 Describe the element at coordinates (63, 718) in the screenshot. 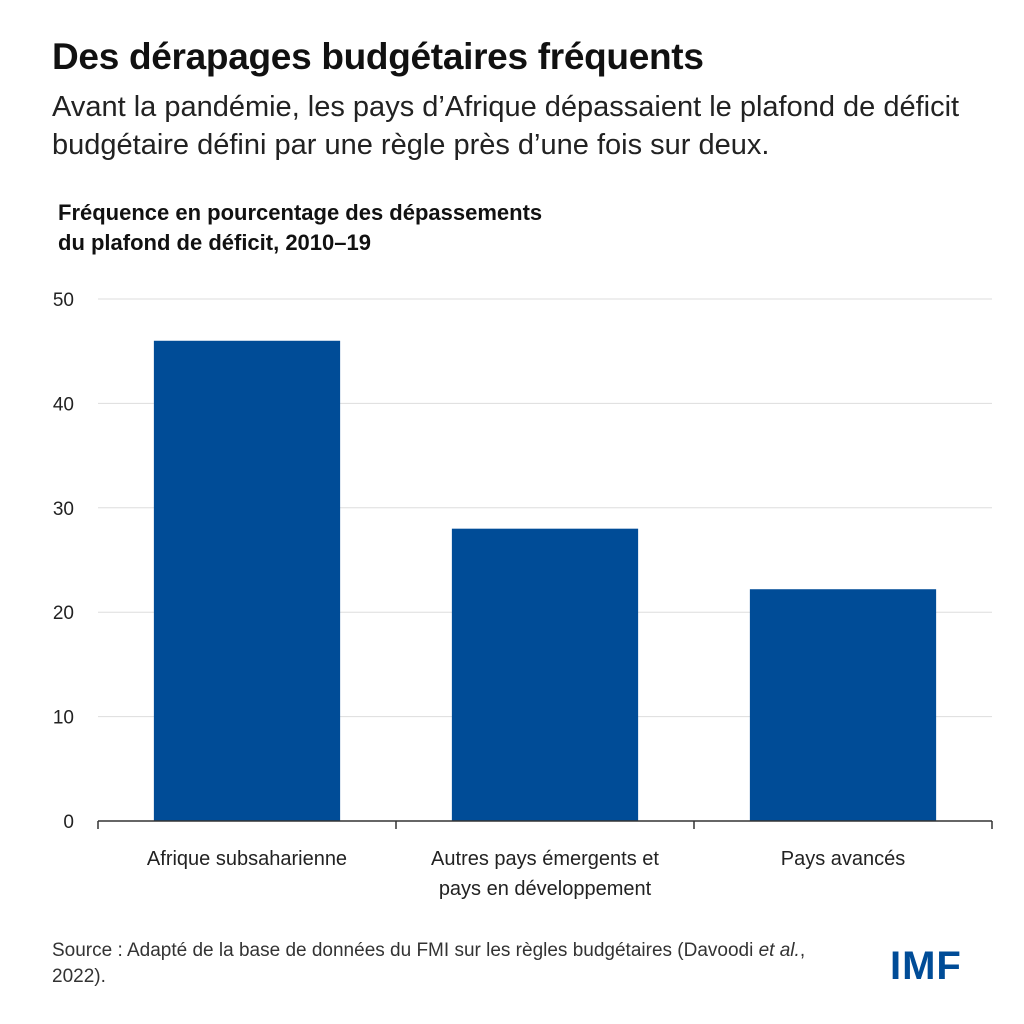

I see `y-tick-label: 10` at that location.